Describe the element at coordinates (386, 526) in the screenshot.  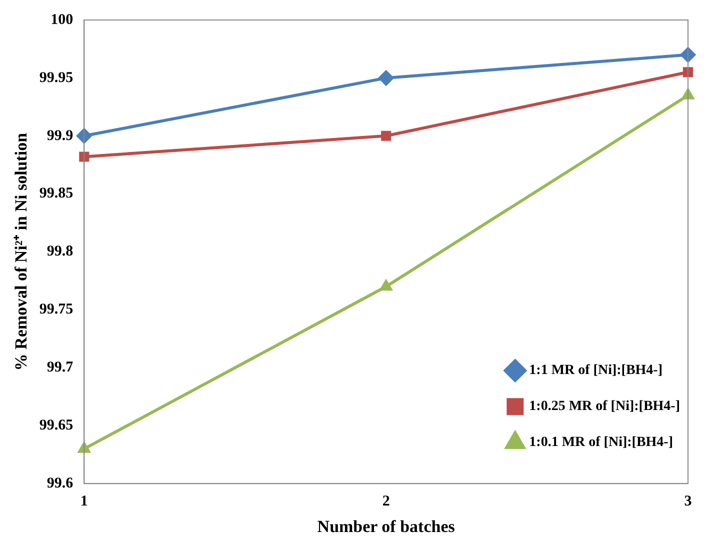
I see `x-axis-title: Number of batches` at that location.